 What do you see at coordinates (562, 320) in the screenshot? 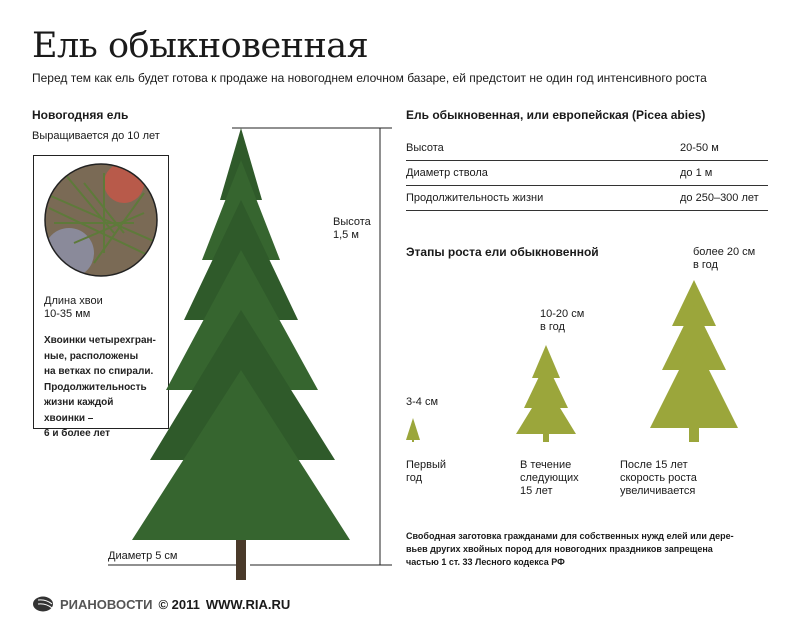
I see `stage2-rate: 10-20 см в год` at bounding box center [562, 320].